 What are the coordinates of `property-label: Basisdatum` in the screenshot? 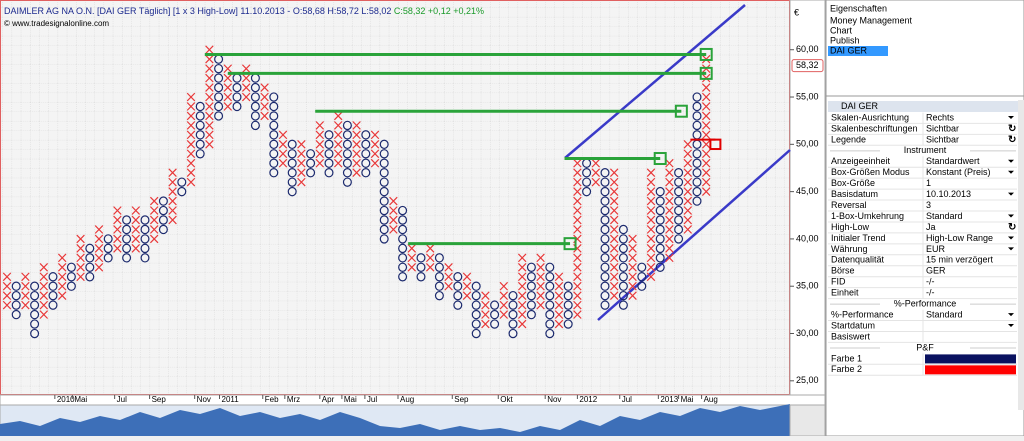 It's located at (854, 194).